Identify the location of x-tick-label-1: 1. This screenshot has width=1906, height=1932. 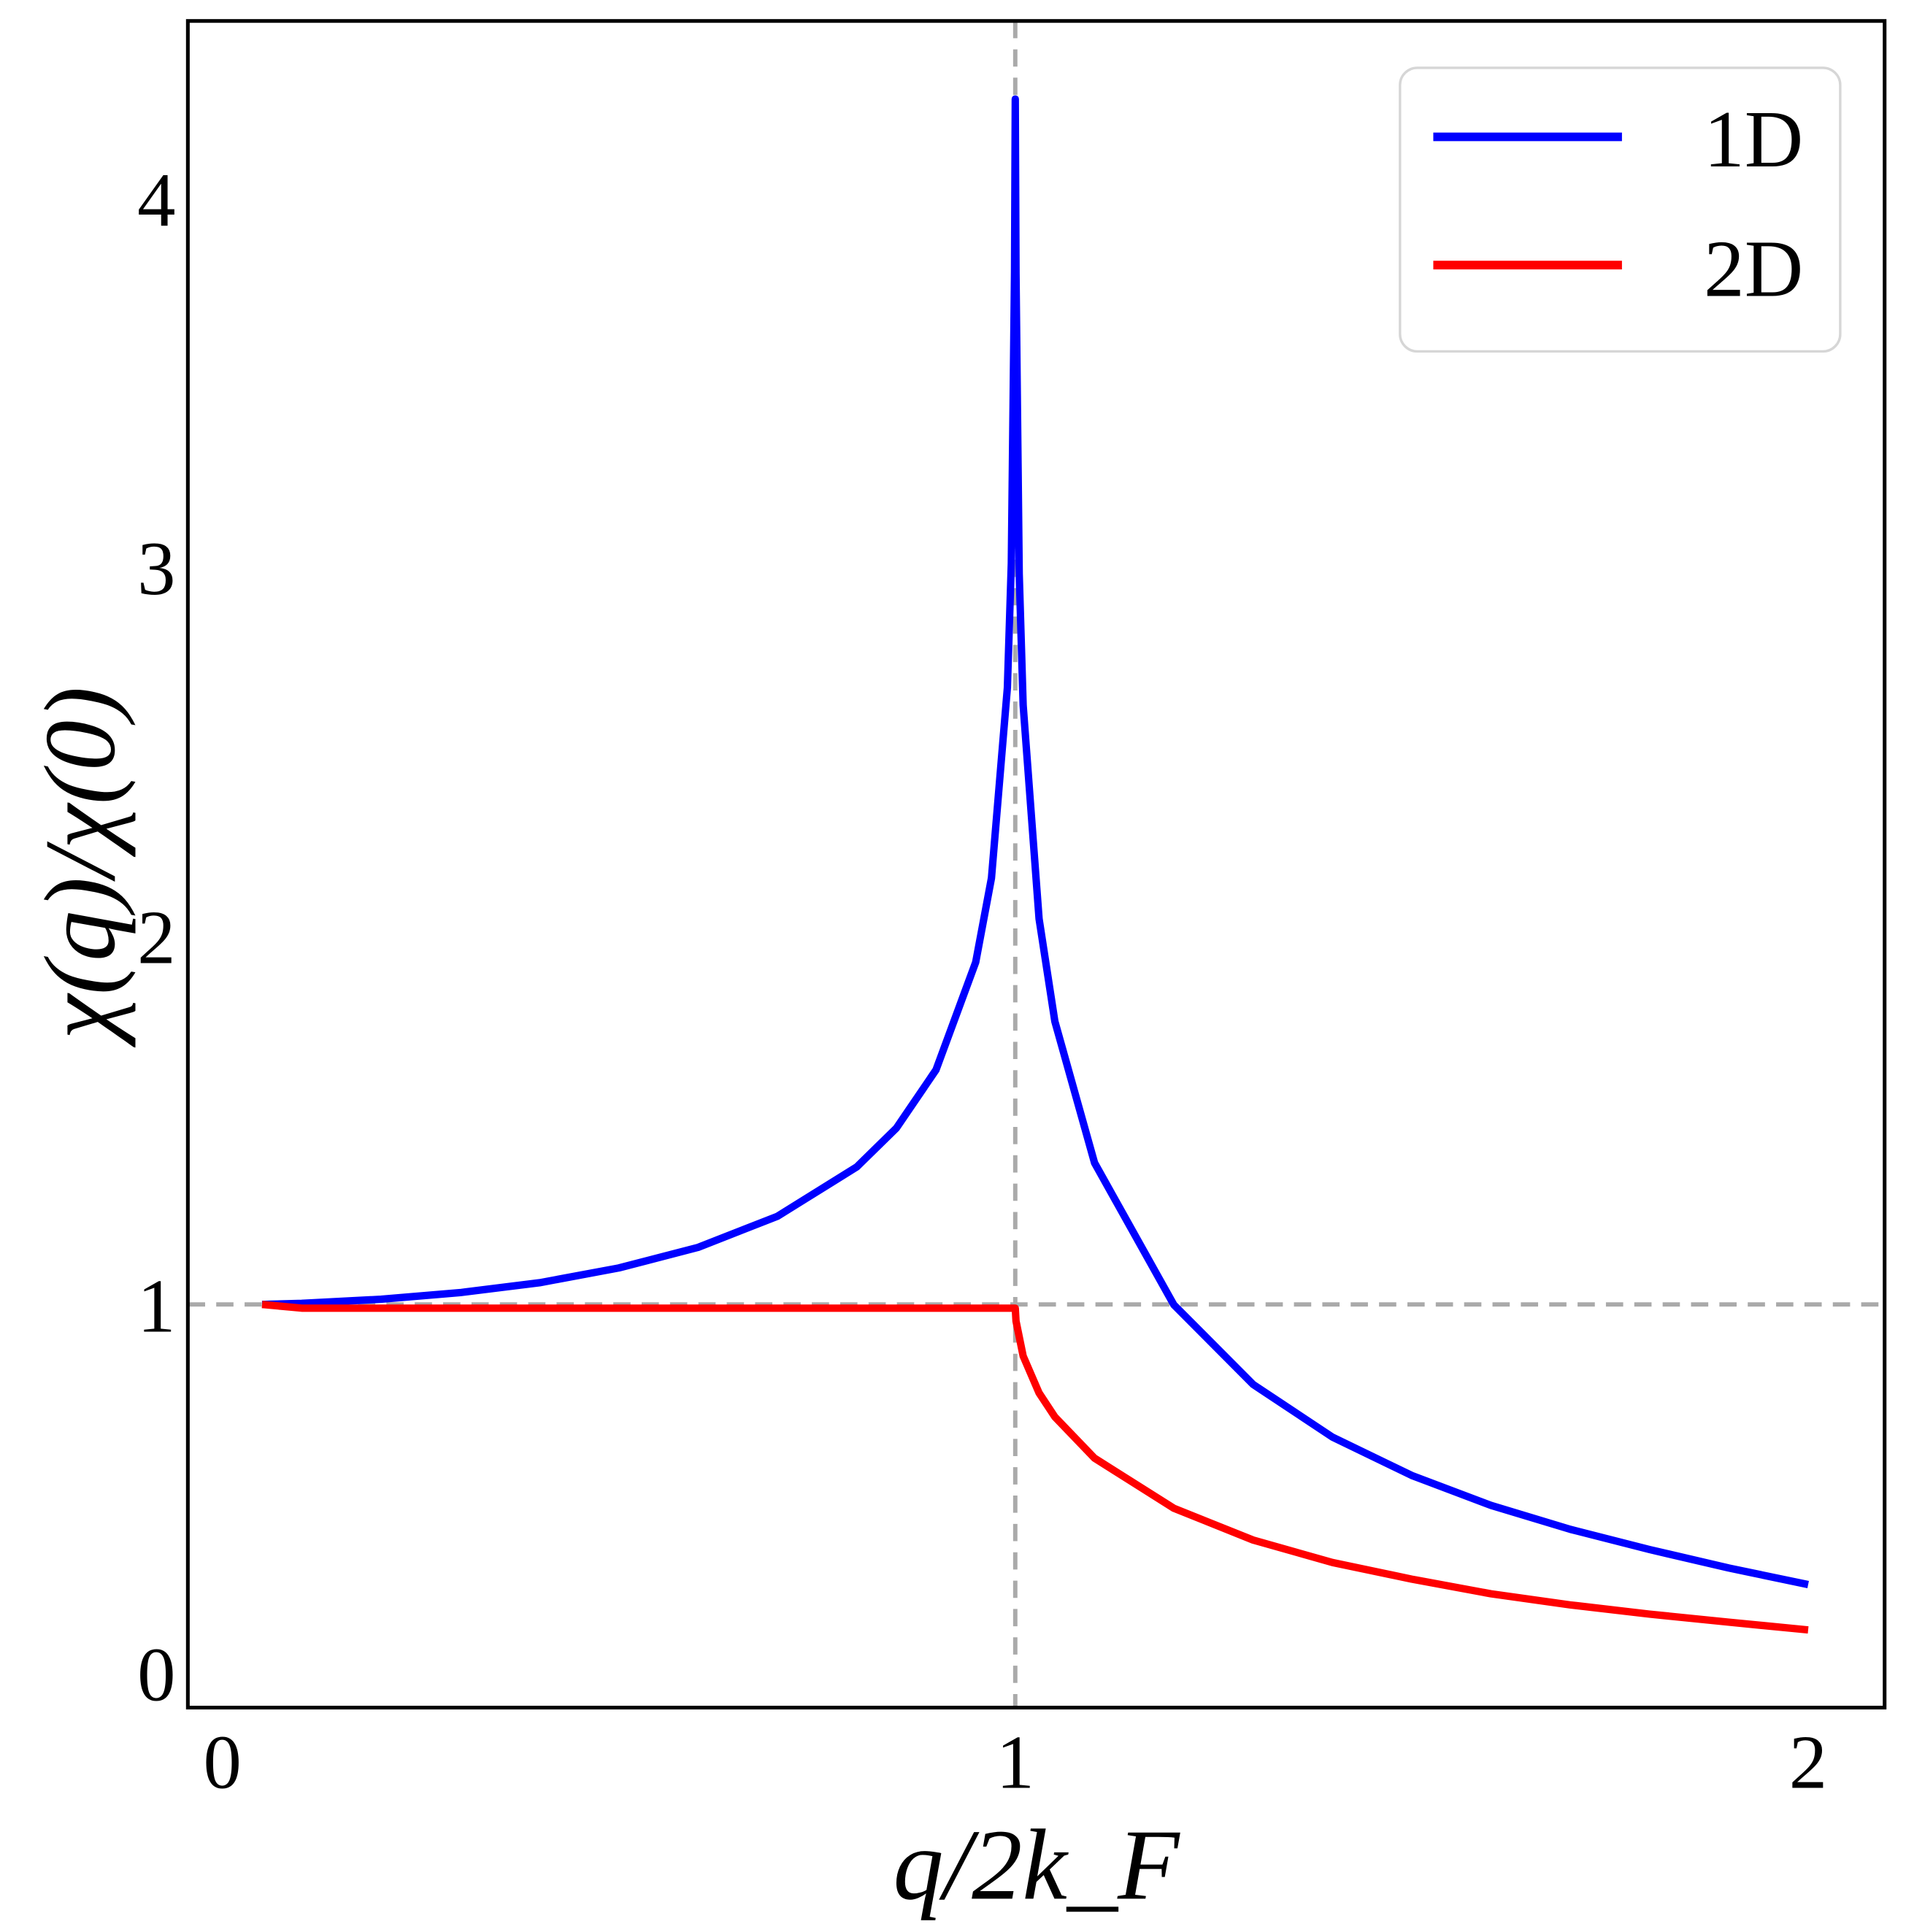
(1015, 1762).